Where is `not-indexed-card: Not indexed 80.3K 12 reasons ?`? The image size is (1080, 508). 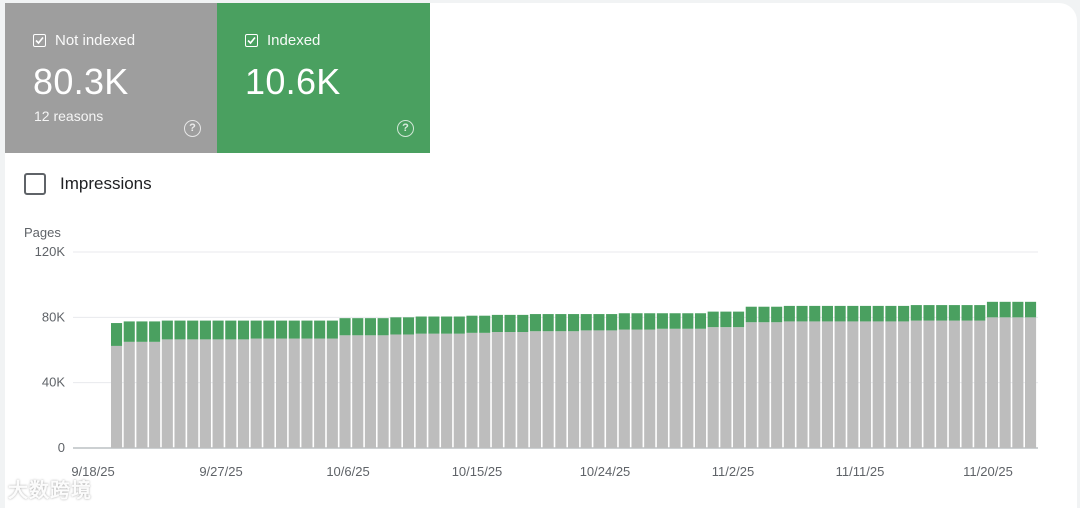
not-indexed-card: Not indexed 80.3K 12 reasons ? is located at coordinates (111, 78).